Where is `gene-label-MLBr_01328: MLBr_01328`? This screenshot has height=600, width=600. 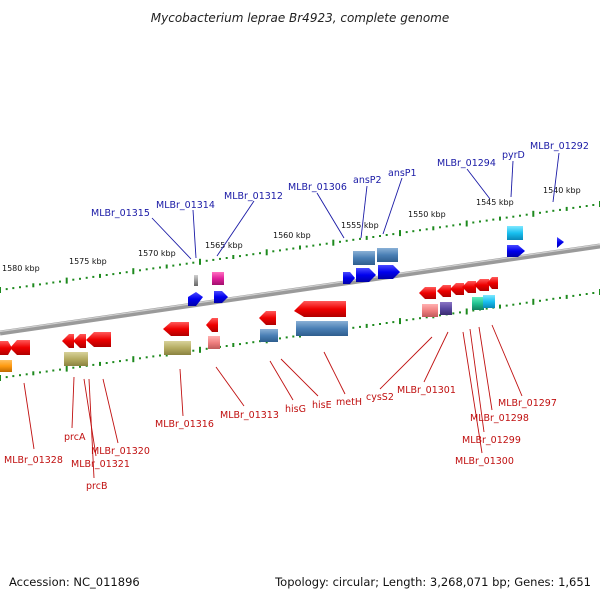
gene-label-MLBr_01328: MLBr_01328 is located at coordinates (33, 460).